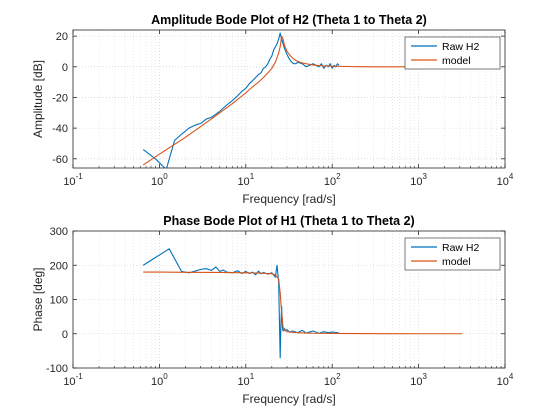 The height and width of the screenshot is (420, 560). I want to click on phase-ytick-label: 200, so click(59, 266).